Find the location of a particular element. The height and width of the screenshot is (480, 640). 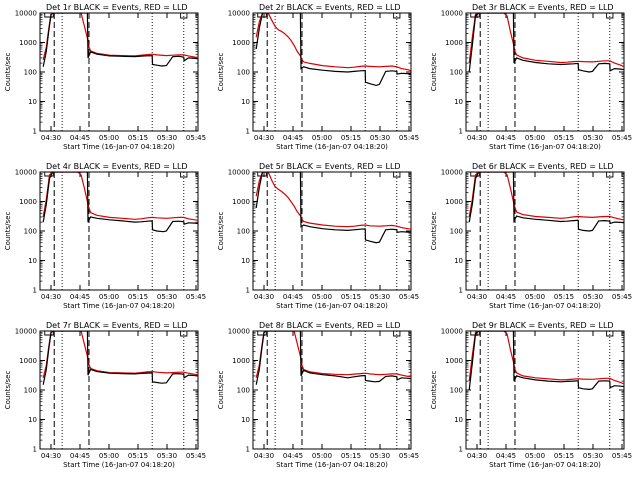

chart-title: Det 4r BLACK = Events, RED = LLD is located at coordinates (117, 166).